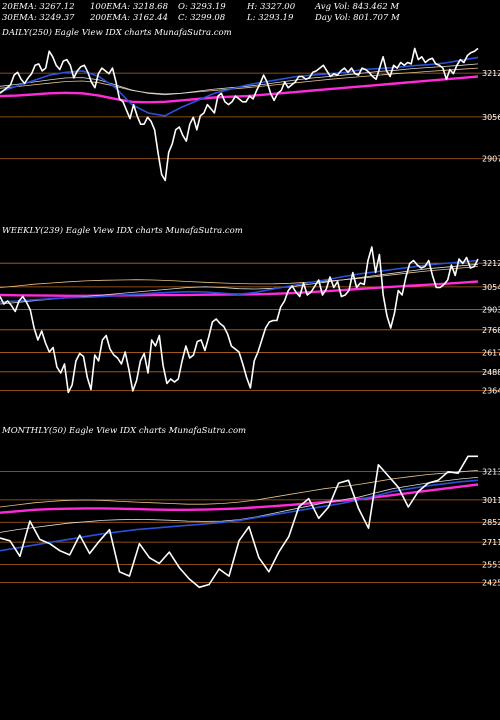 The image size is (500, 720). What do you see at coordinates (270, 18) in the screenshot?
I see `low-value: L: 3293.19` at bounding box center [270, 18].